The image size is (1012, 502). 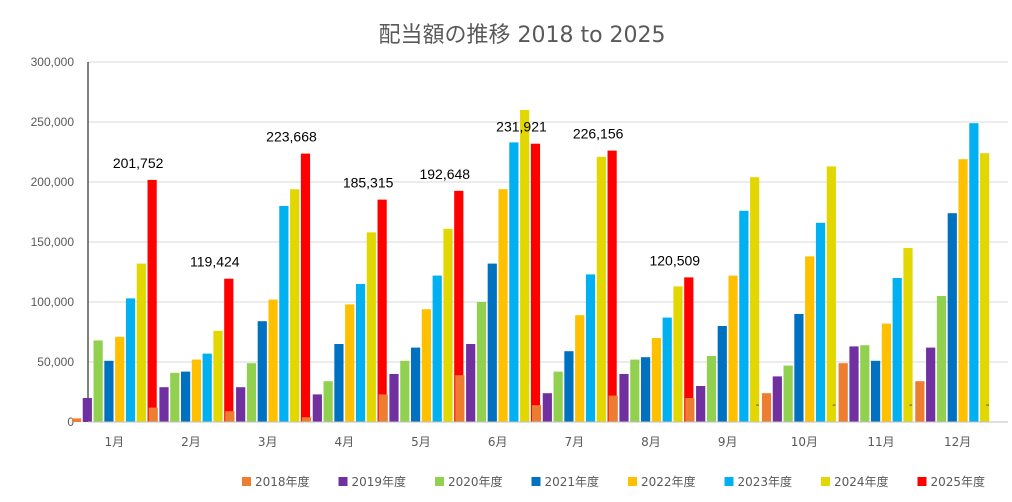 I want to click on bar-2024年度-8月, so click(x=678, y=354).